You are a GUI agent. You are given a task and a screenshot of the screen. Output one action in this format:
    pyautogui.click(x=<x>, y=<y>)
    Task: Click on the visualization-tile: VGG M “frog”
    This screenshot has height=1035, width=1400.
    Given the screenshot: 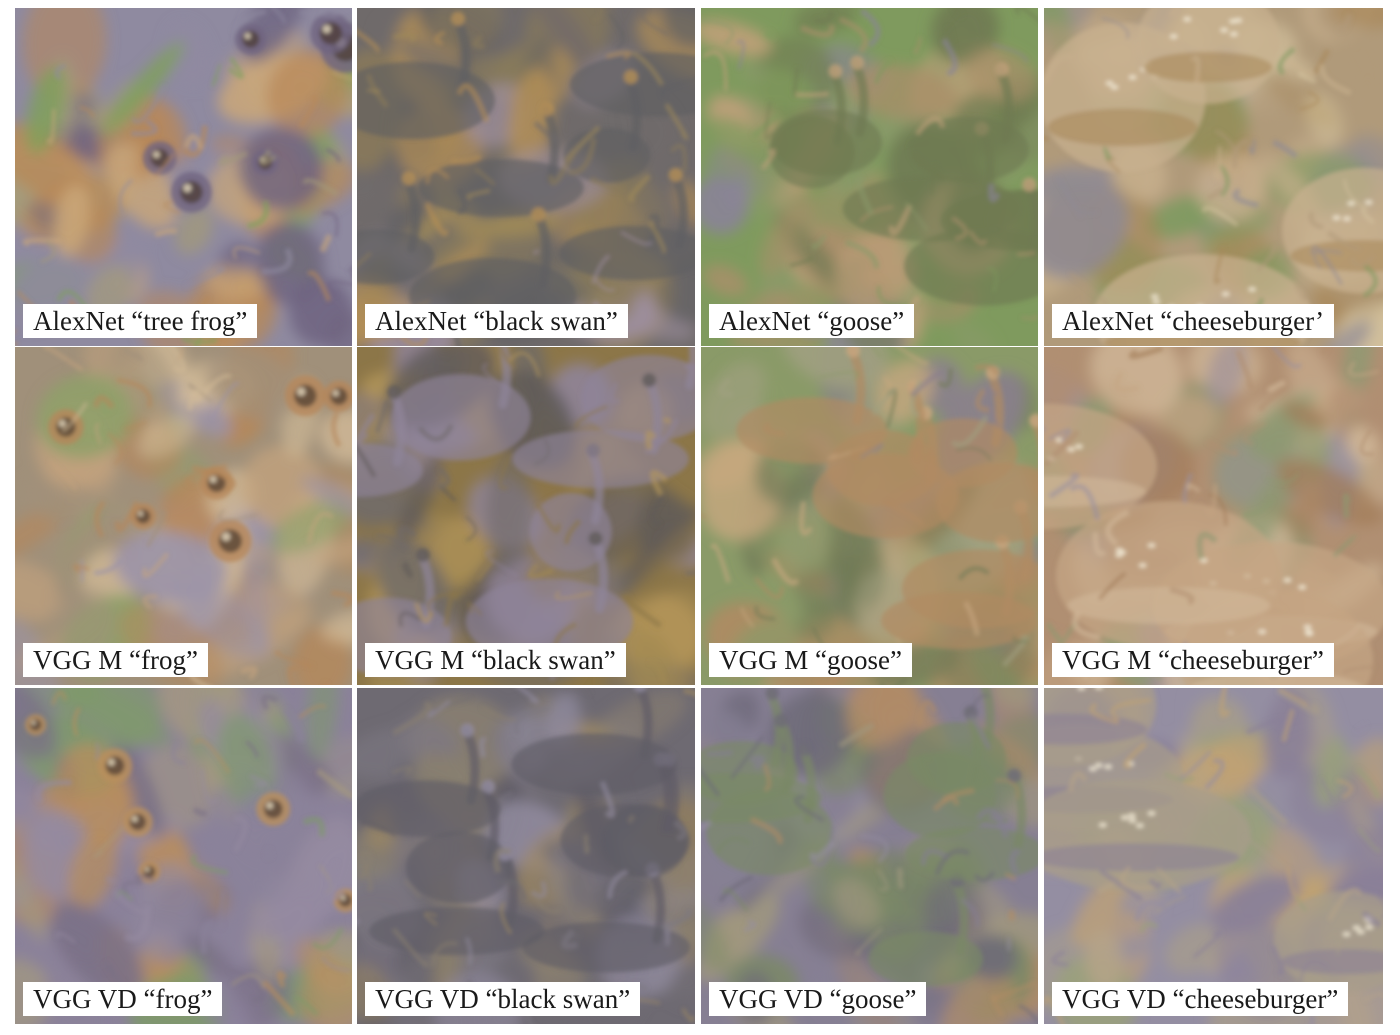 What is the action you would take?
    pyautogui.click(x=183, y=516)
    